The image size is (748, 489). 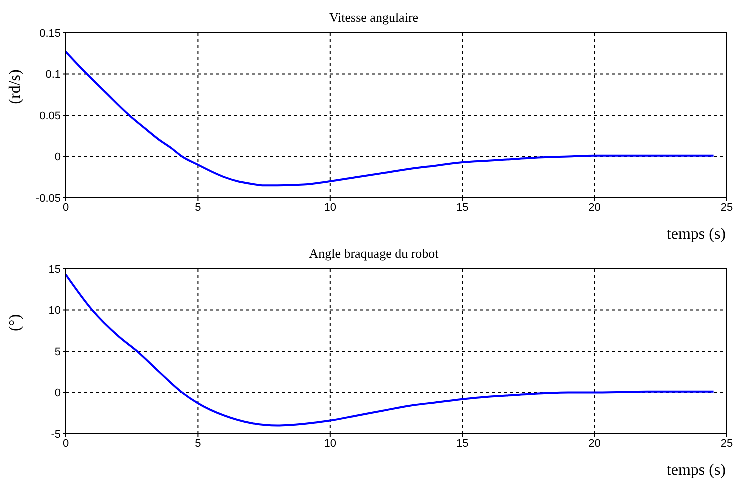 I want to click on y-tick-label: -0.05, so click(x=48, y=198).